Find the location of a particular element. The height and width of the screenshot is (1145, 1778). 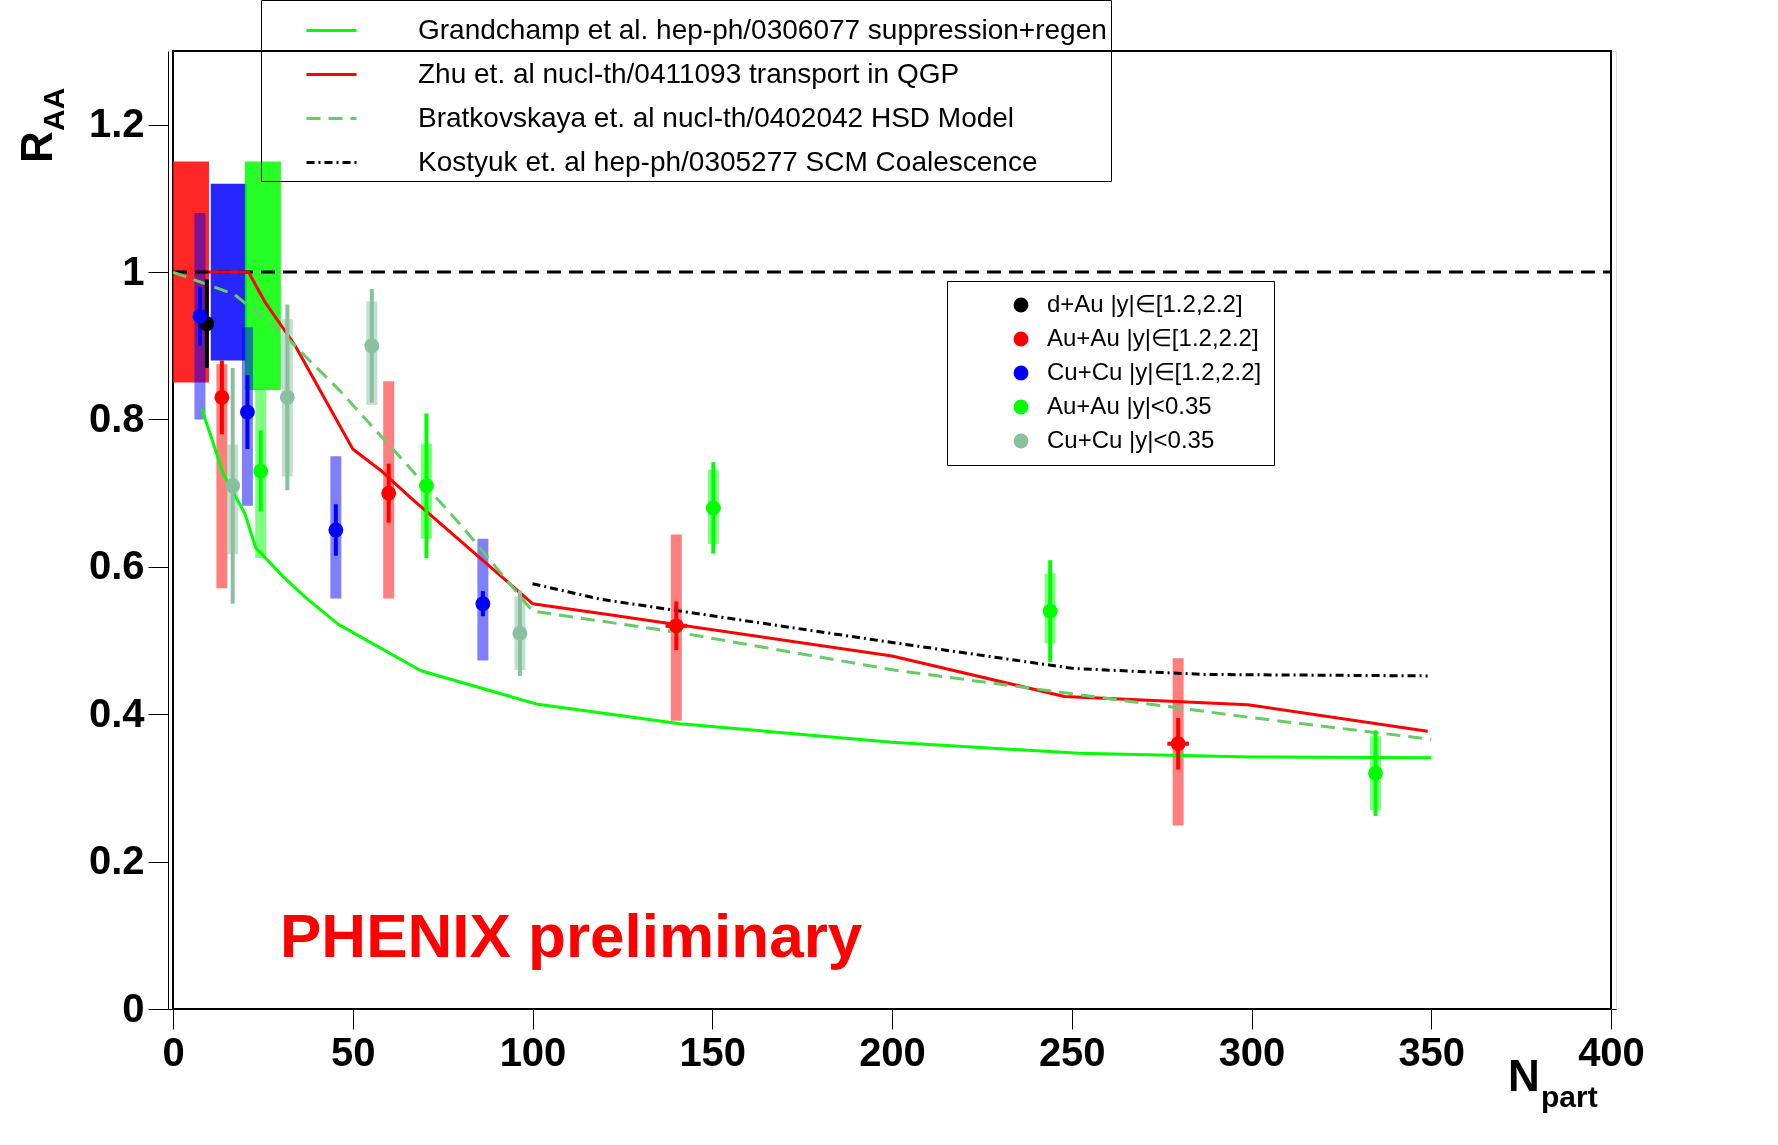

legend-label: Kostyuk et. al hep-ph/0305277 SCM Coalescence is located at coordinates (728, 161).